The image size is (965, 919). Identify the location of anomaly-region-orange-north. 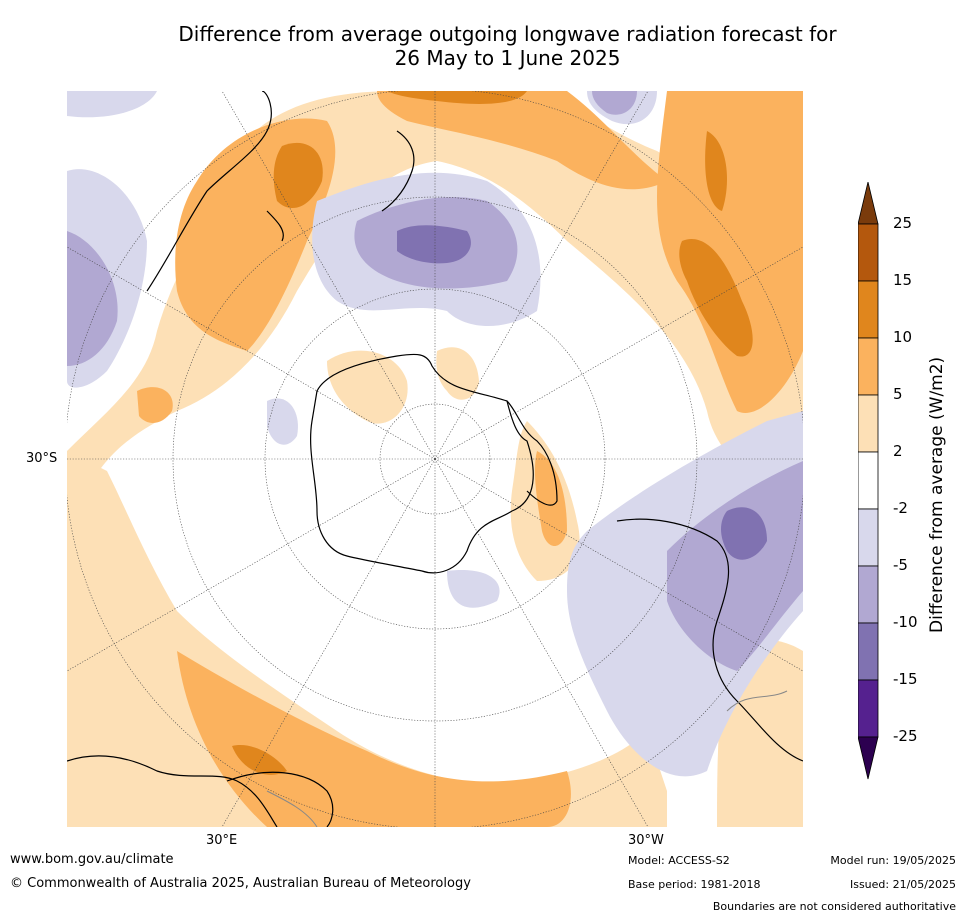
(522, 140).